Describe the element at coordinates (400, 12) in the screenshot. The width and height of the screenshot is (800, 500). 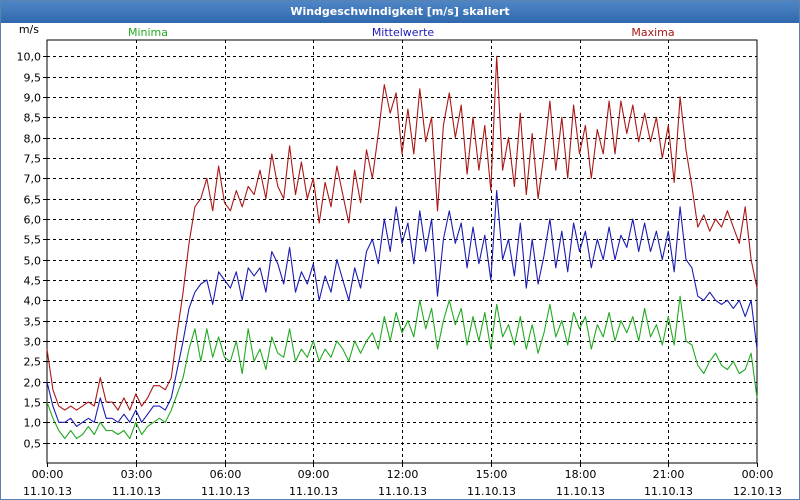
I see `window-title: Windgeschwindigkeit [m/s] skaliert` at that location.